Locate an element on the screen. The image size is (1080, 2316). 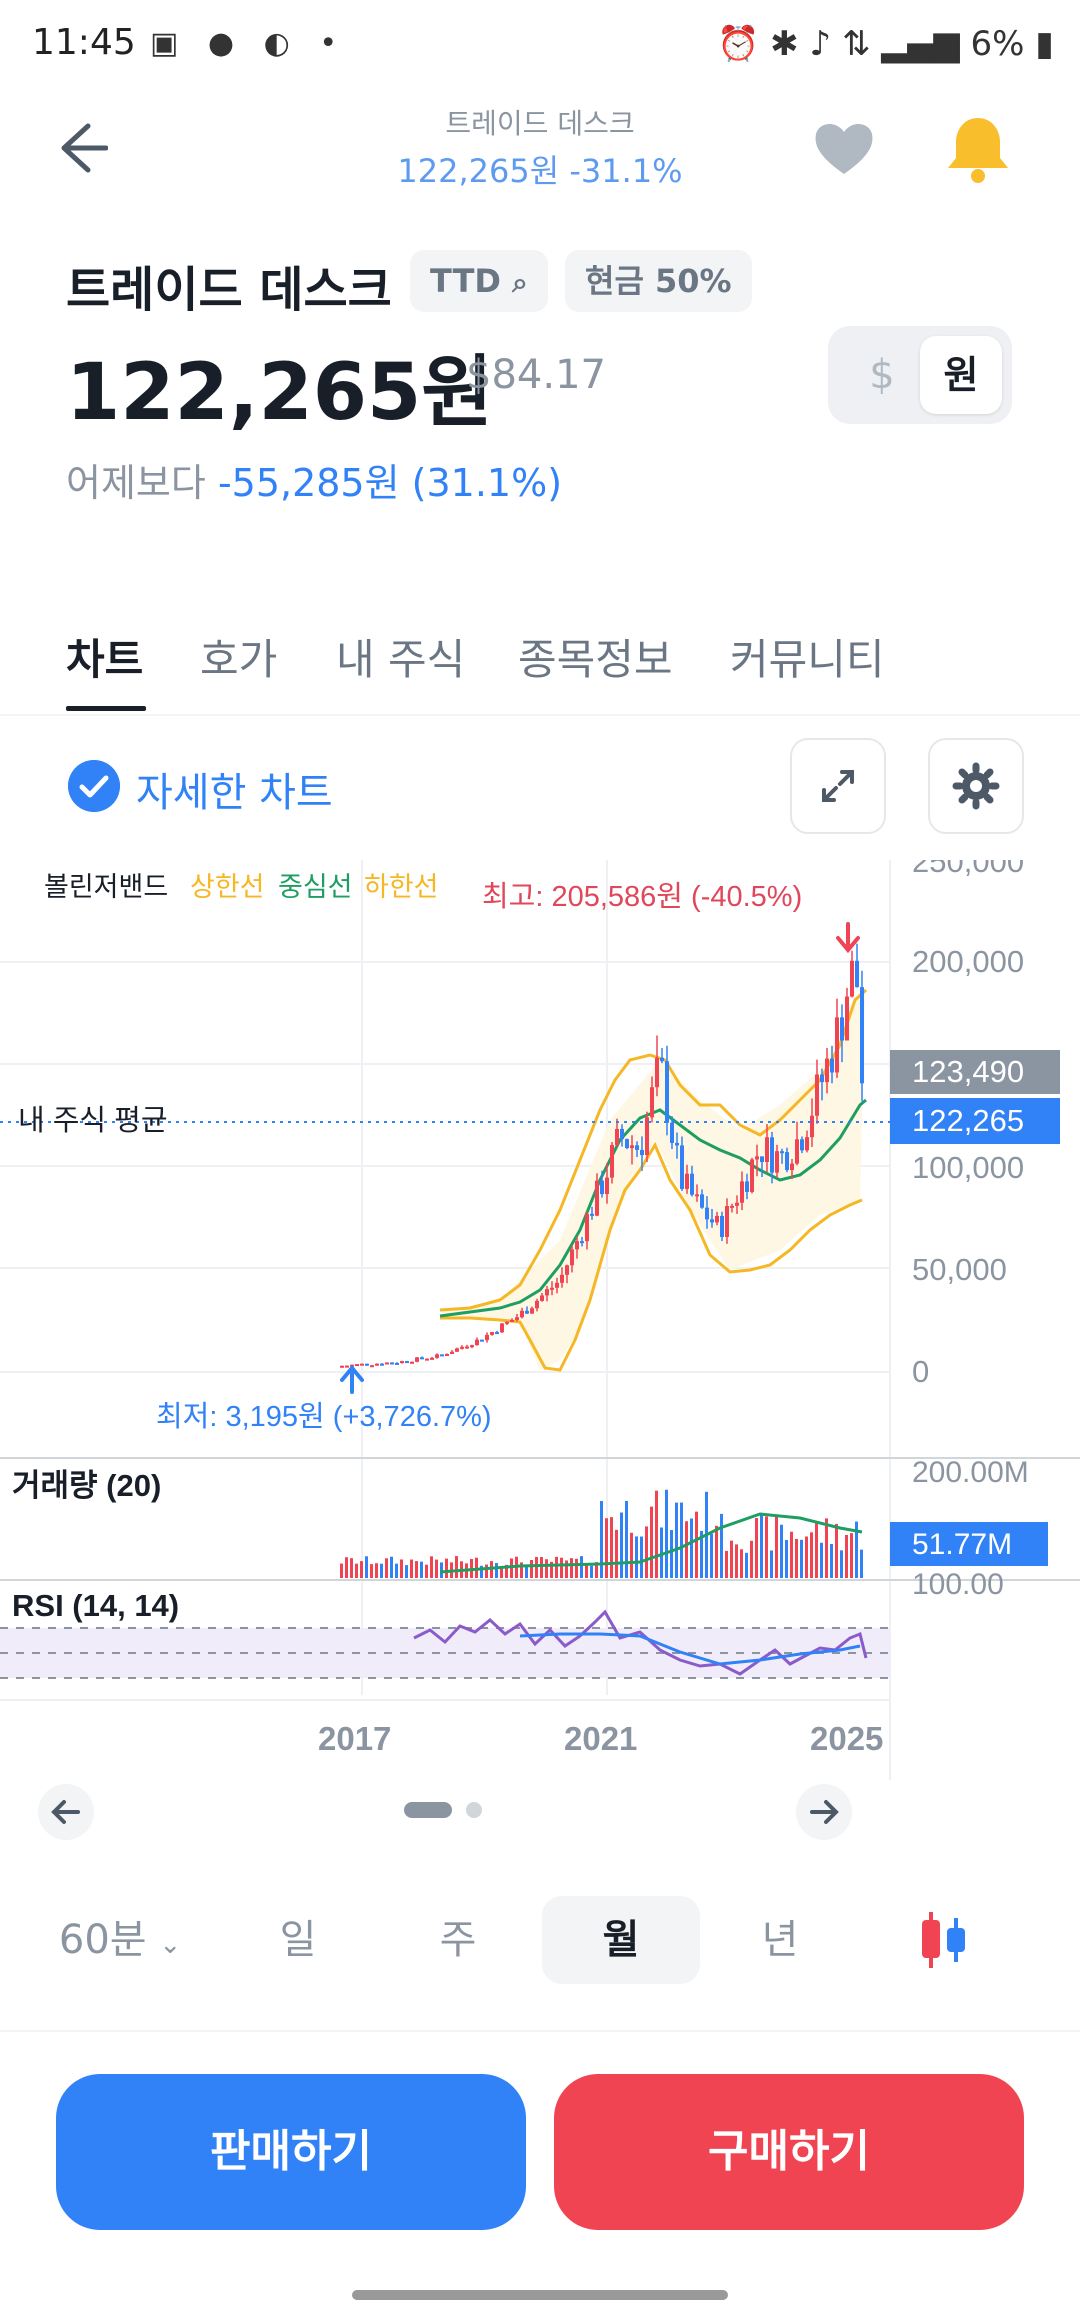
currency-krw-option: 원 is located at coordinates (961, 375).